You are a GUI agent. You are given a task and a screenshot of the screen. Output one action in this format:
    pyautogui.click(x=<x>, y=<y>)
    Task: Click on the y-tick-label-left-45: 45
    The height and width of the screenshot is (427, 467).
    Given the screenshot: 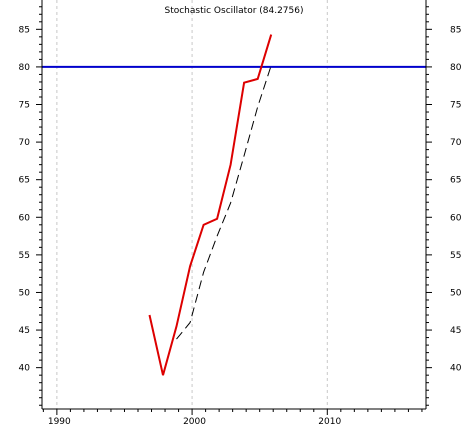 What is the action you would take?
    pyautogui.click(x=24, y=331)
    